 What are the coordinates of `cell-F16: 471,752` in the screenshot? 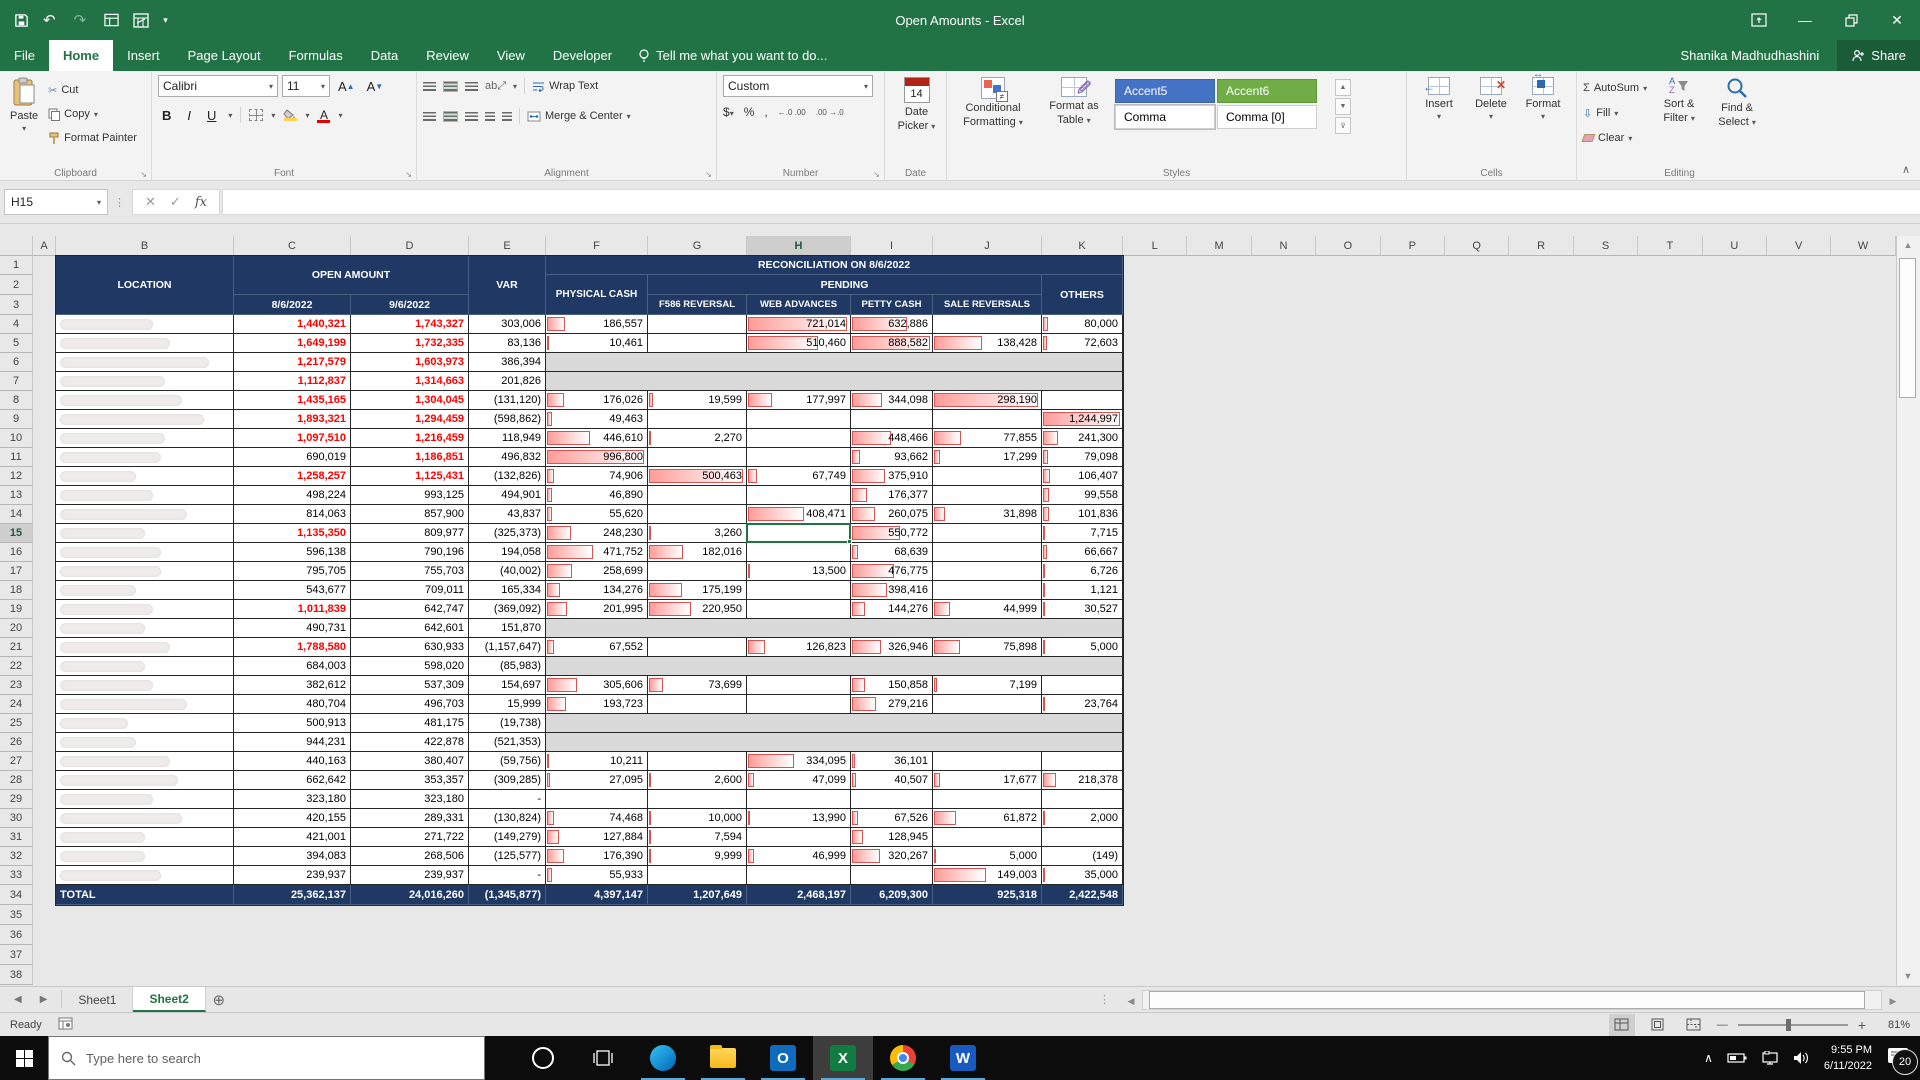 It's located at (597, 552).